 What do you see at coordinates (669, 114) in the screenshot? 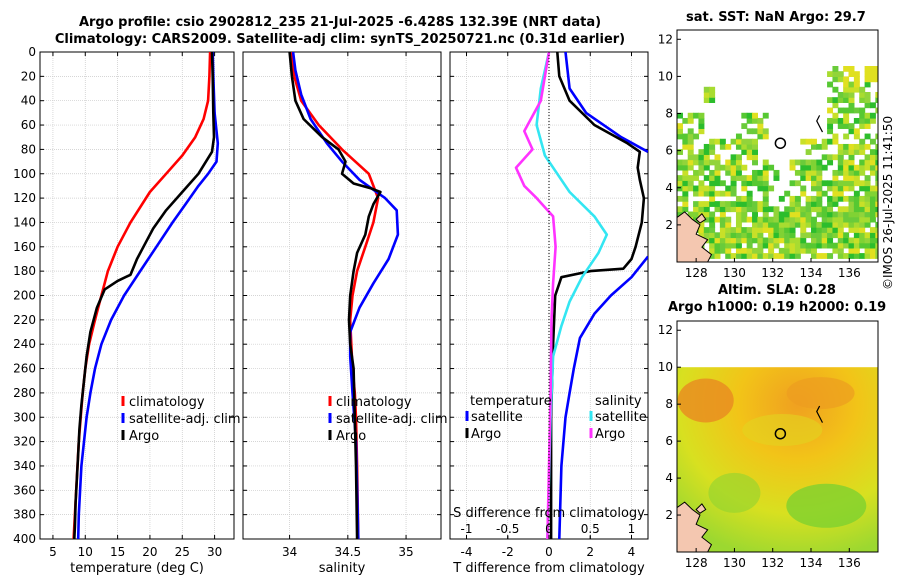
I see `map-y-tick-label: 8` at bounding box center [669, 114].